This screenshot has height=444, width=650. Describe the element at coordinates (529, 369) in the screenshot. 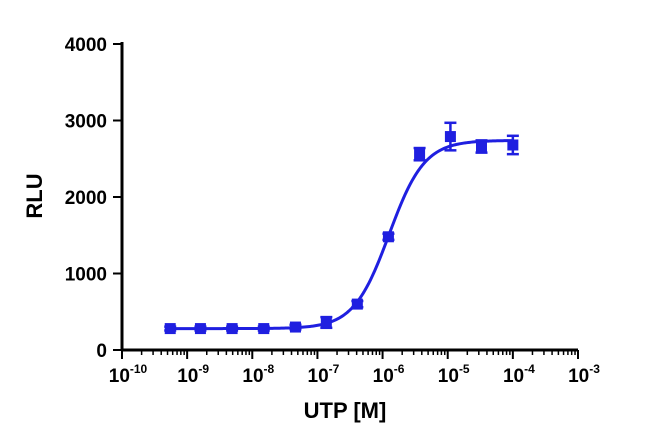

I see `x-tick-exponent: -4` at that location.